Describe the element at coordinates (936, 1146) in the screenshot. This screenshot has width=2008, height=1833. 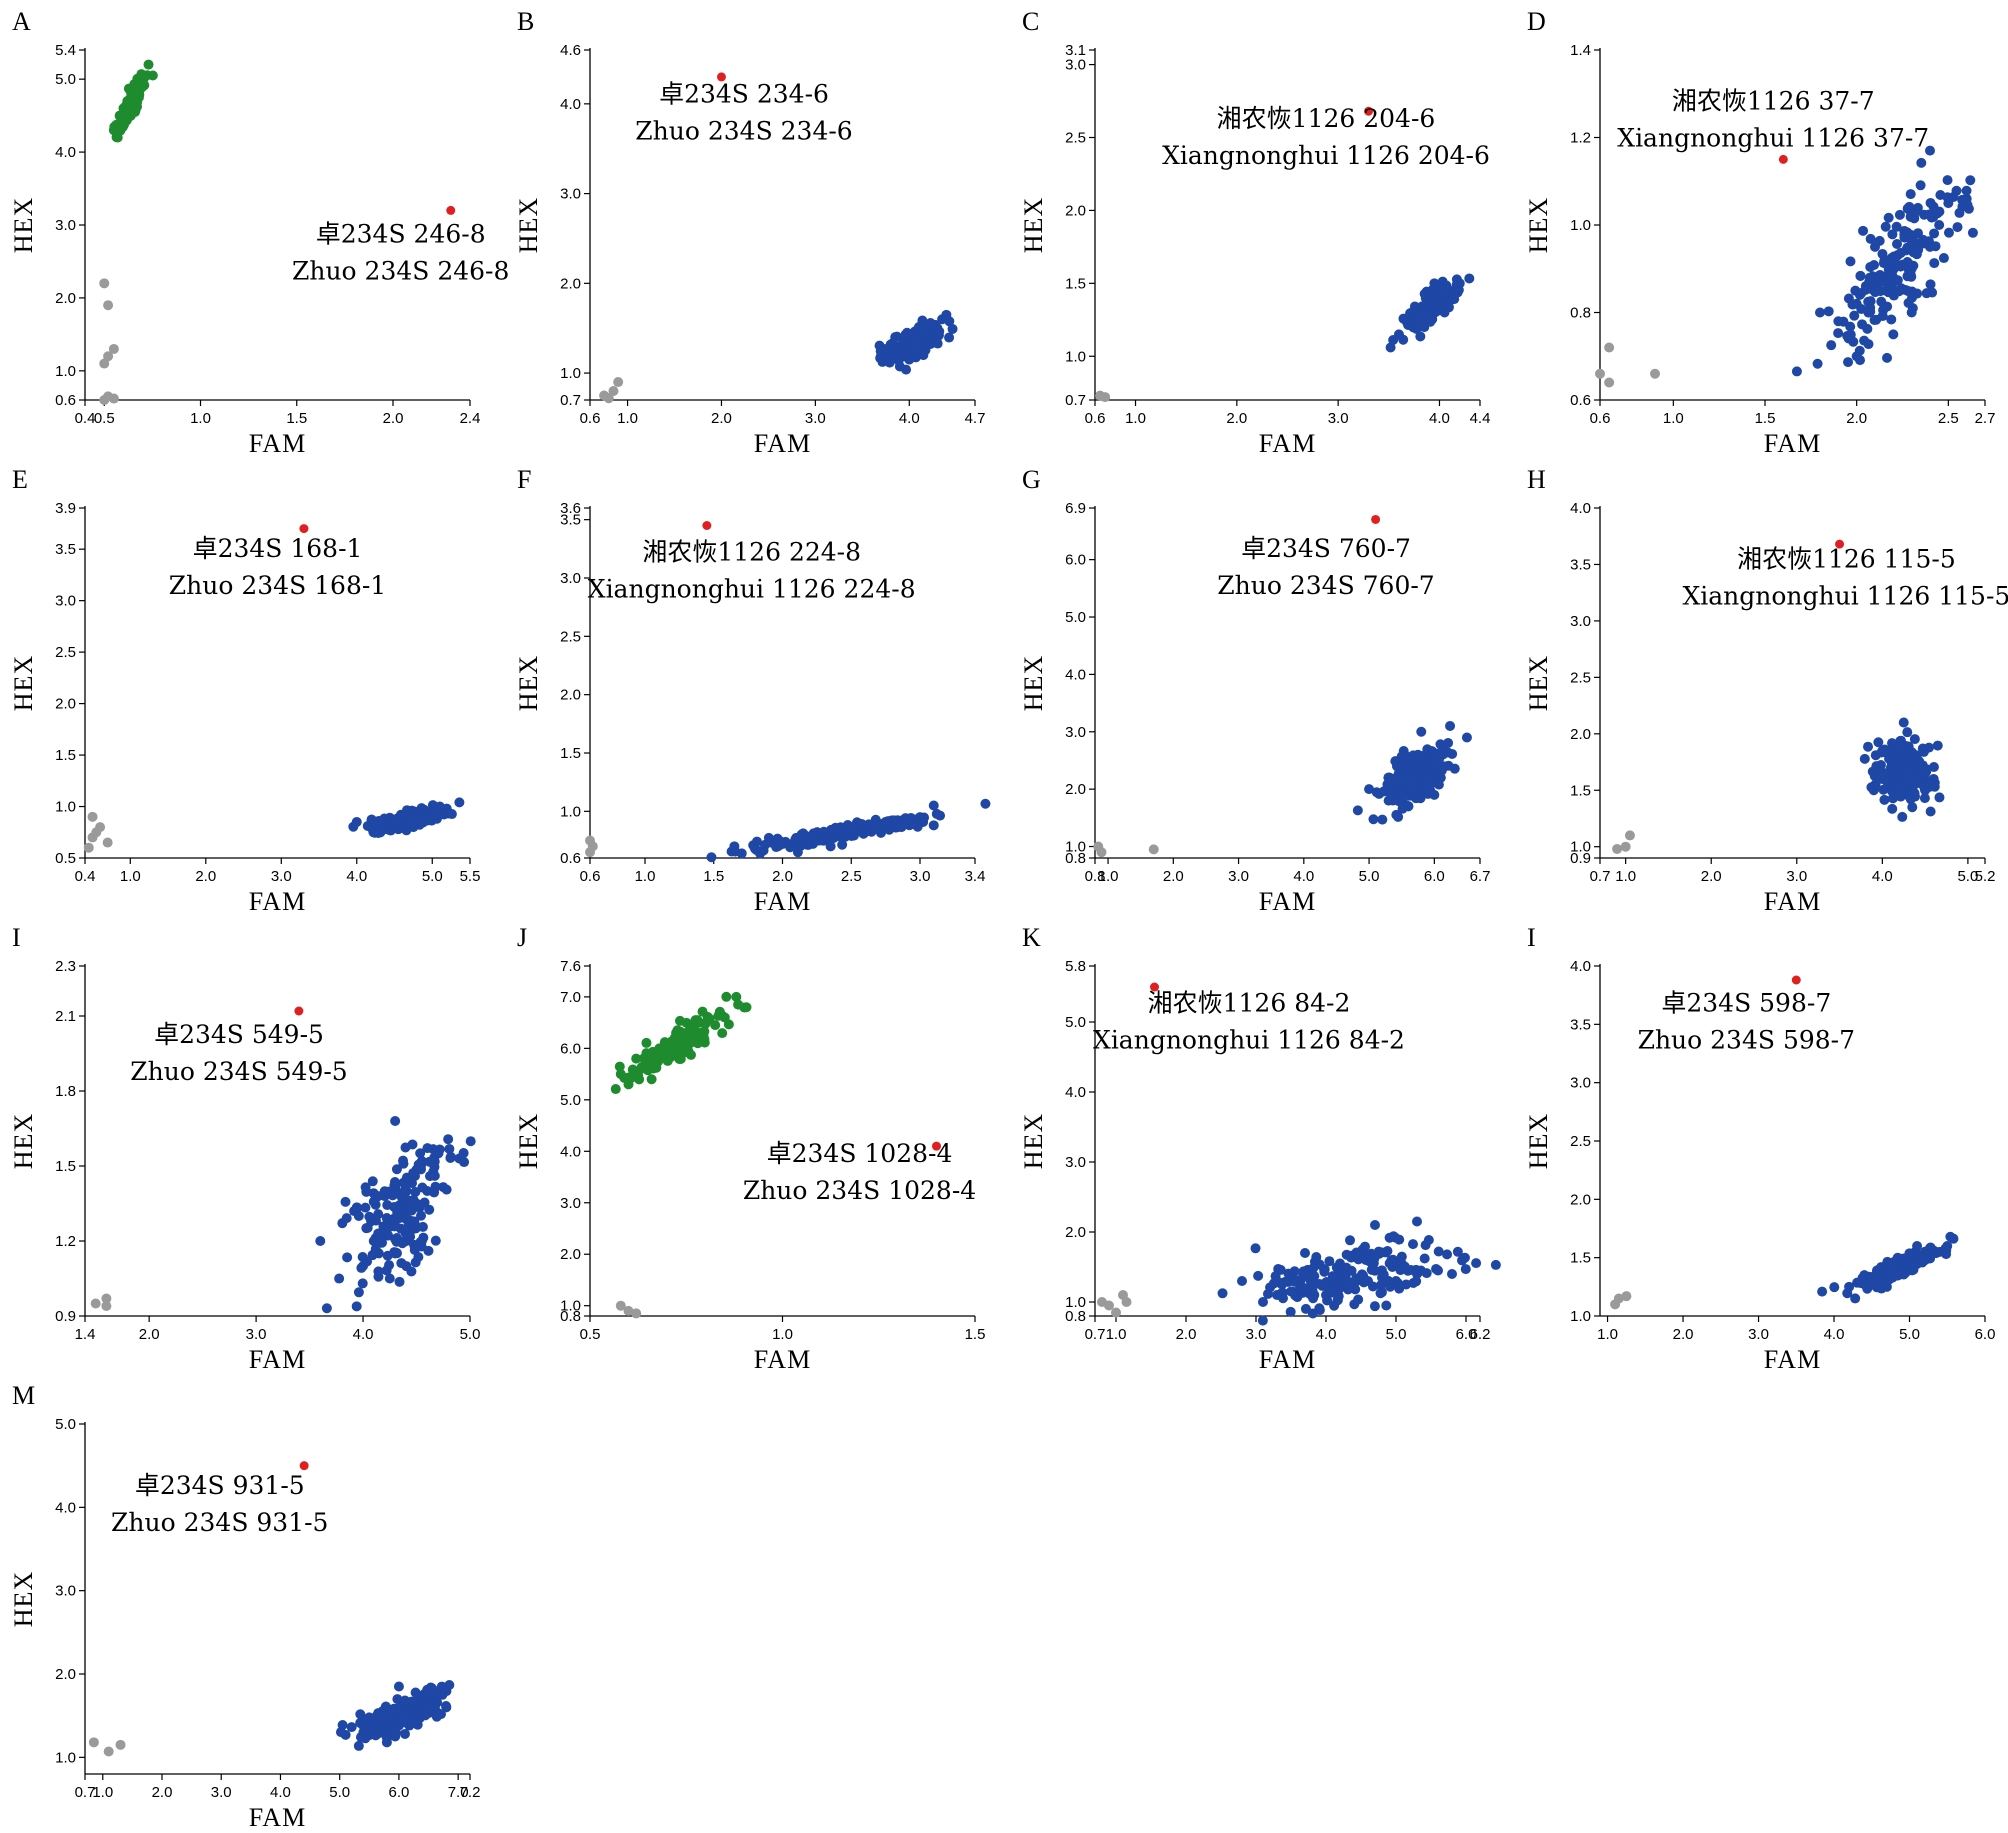
I see `data-point-red` at that location.